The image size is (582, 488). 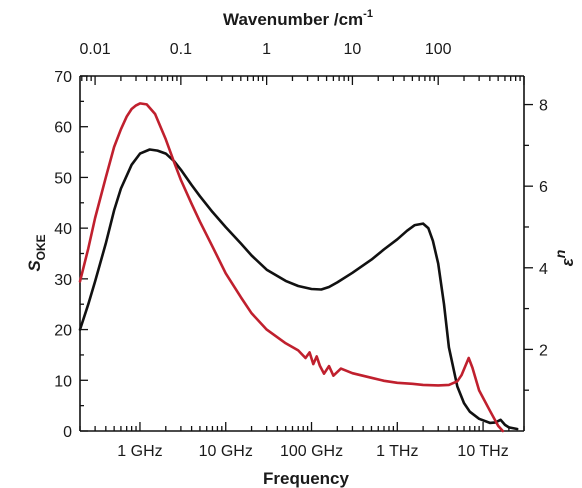 I want to click on top-axis-title-text: Wavenumber /cm, so click(x=293, y=19).